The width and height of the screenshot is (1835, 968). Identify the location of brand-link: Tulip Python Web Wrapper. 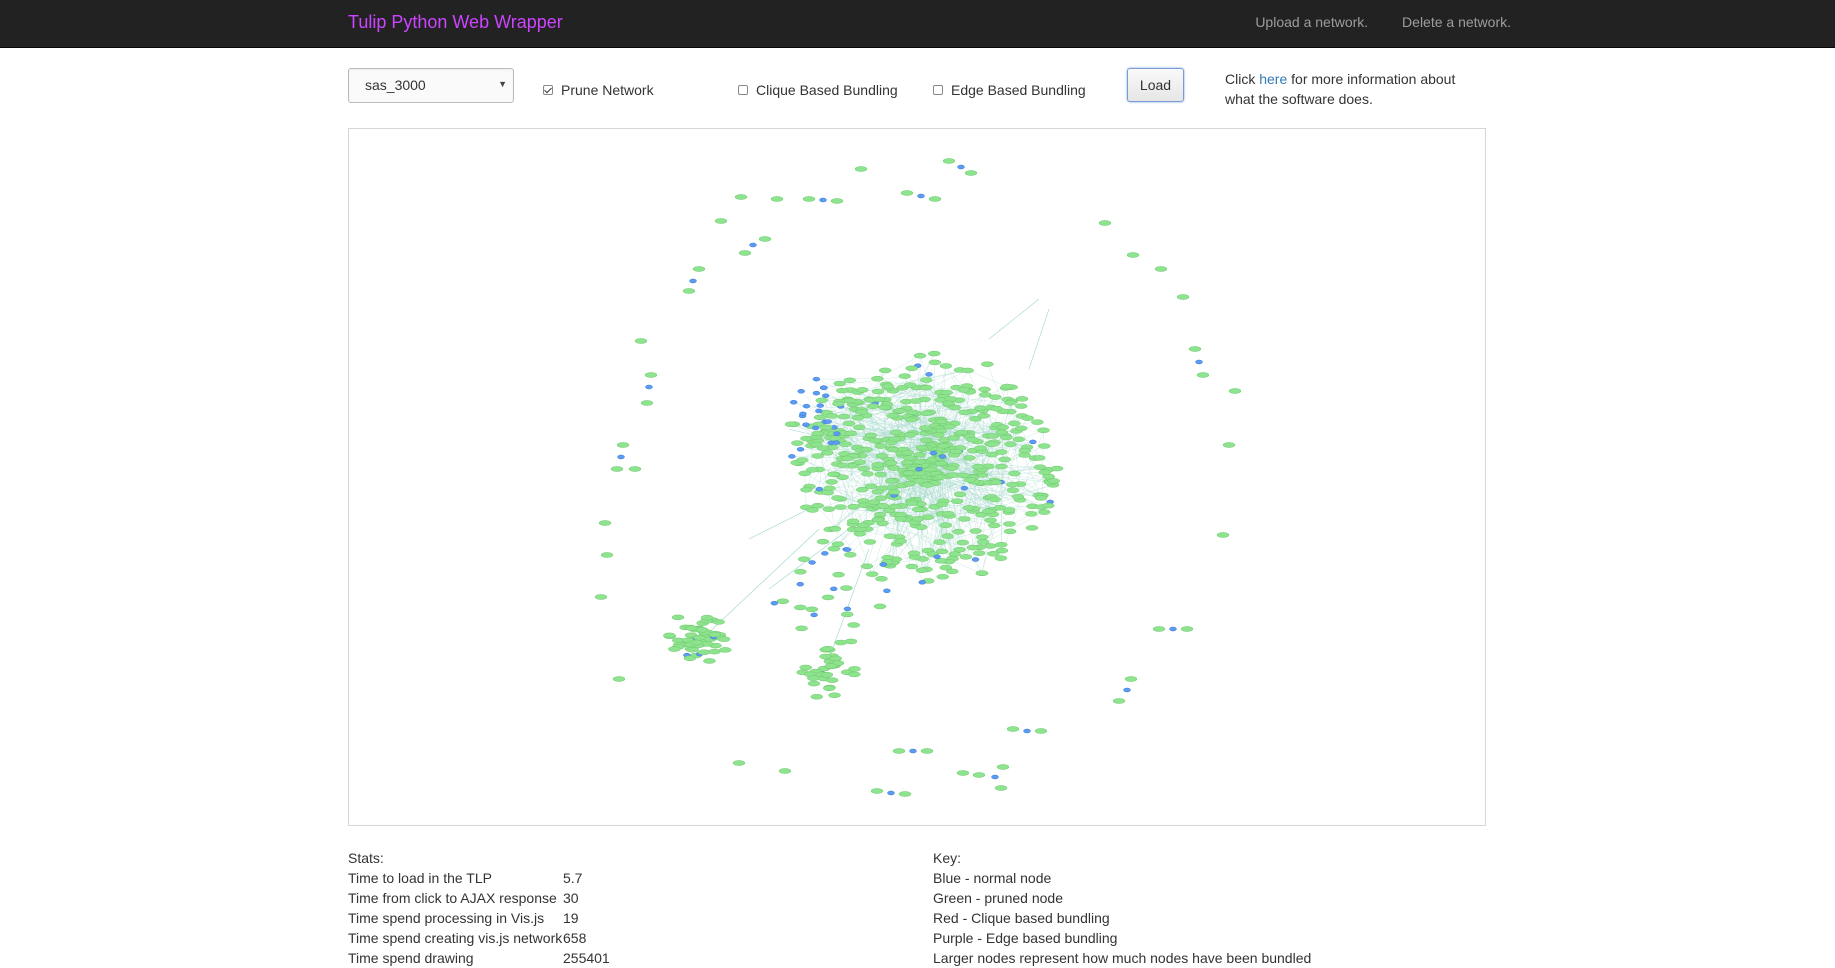
(455, 22).